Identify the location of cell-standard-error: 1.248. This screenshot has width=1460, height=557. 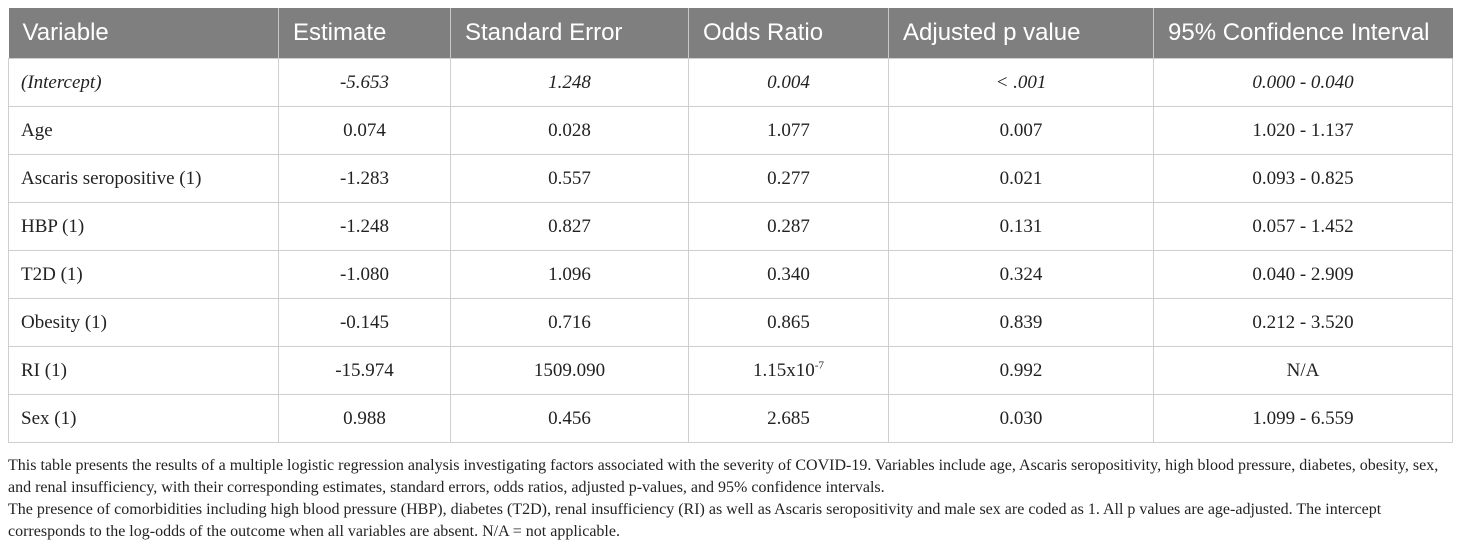
(569, 82).